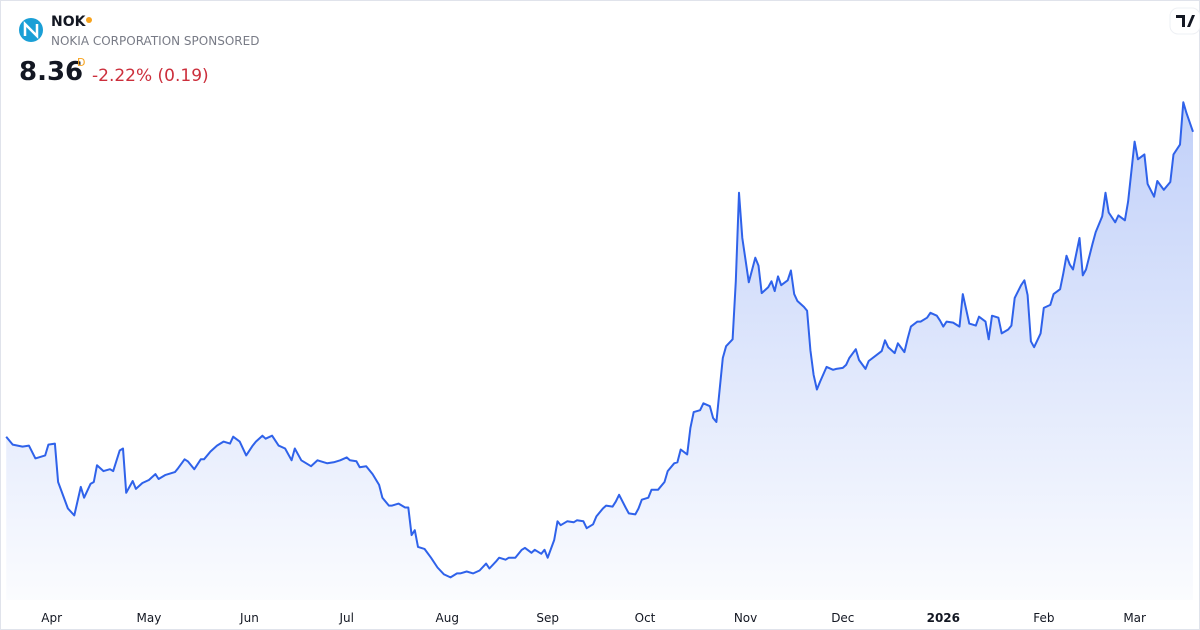  Describe the element at coordinates (69, 22) in the screenshot. I see `symbol: NOK` at that location.